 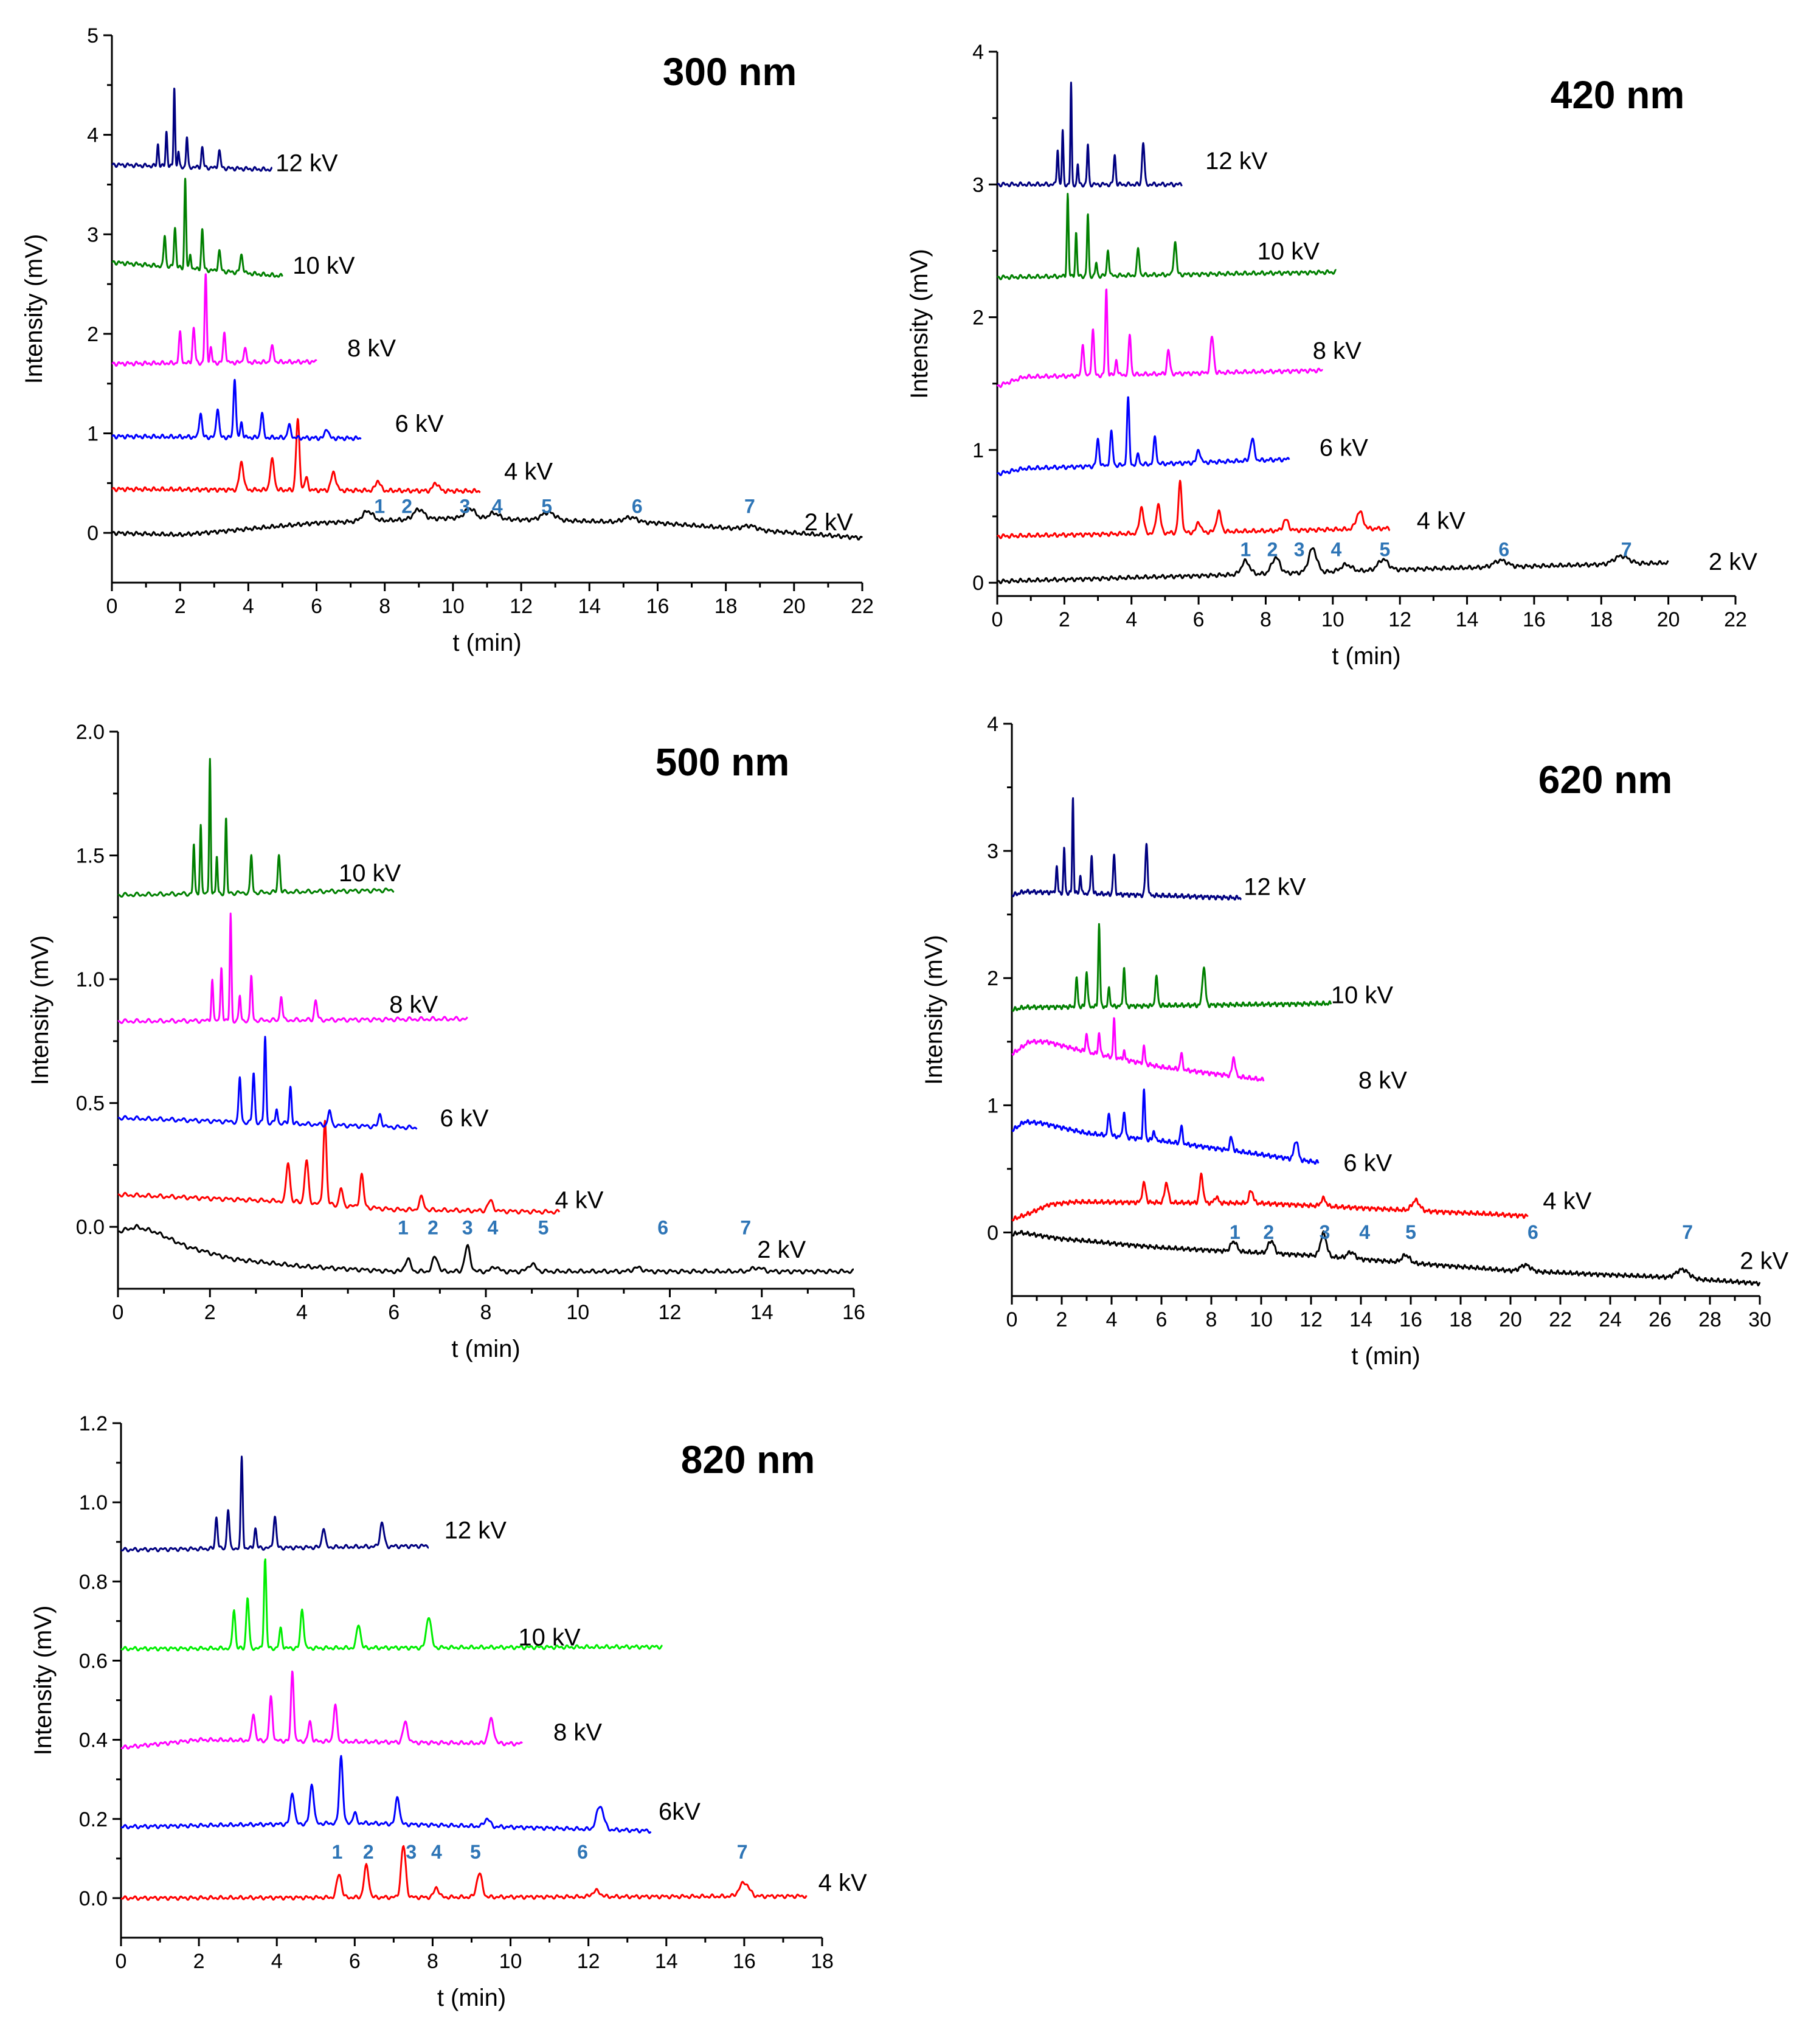 What do you see at coordinates (934, 1010) in the screenshot?
I see `y-axis-label: Intensity (mV)` at bounding box center [934, 1010].